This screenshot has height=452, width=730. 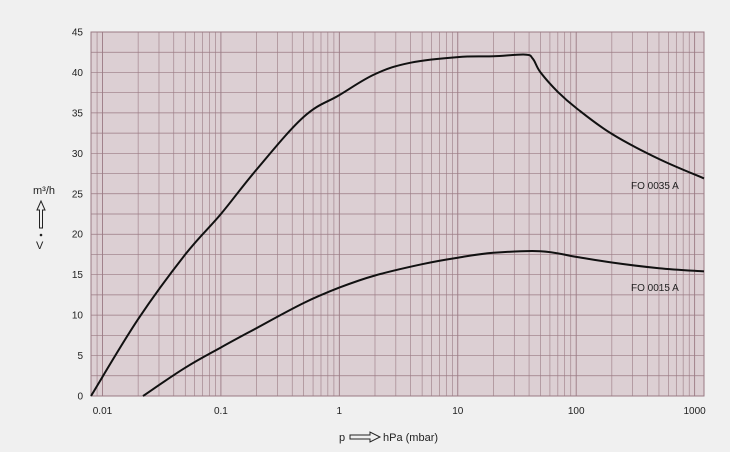 What do you see at coordinates (78, 73) in the screenshot?
I see `y-tick-label: 40` at bounding box center [78, 73].